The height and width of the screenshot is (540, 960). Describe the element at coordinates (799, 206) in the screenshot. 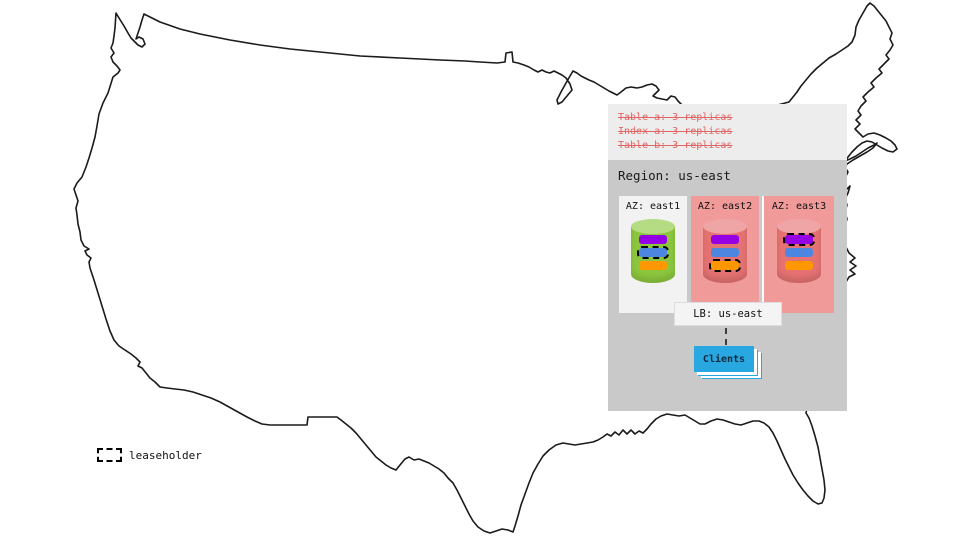

I see `az-label: AZ: east3` at that location.